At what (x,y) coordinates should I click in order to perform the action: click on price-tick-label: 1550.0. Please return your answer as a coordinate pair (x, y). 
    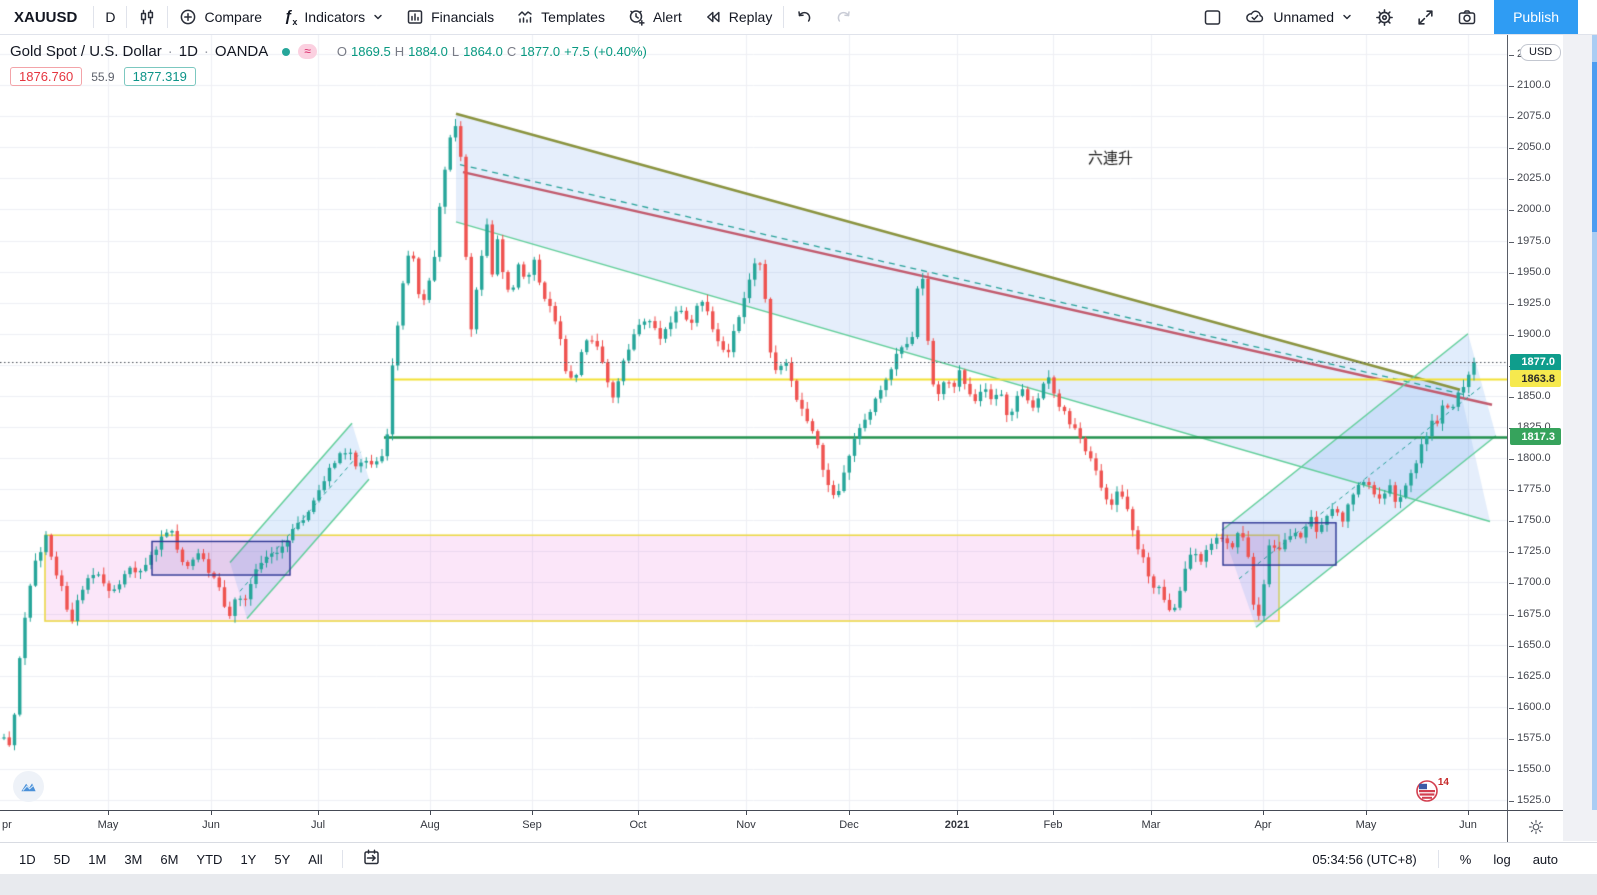
    Looking at the image, I should click on (1530, 769).